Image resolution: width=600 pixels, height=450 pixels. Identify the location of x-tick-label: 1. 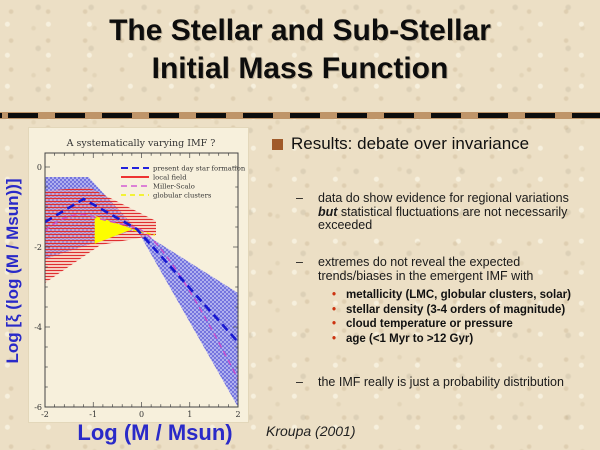
(189, 414).